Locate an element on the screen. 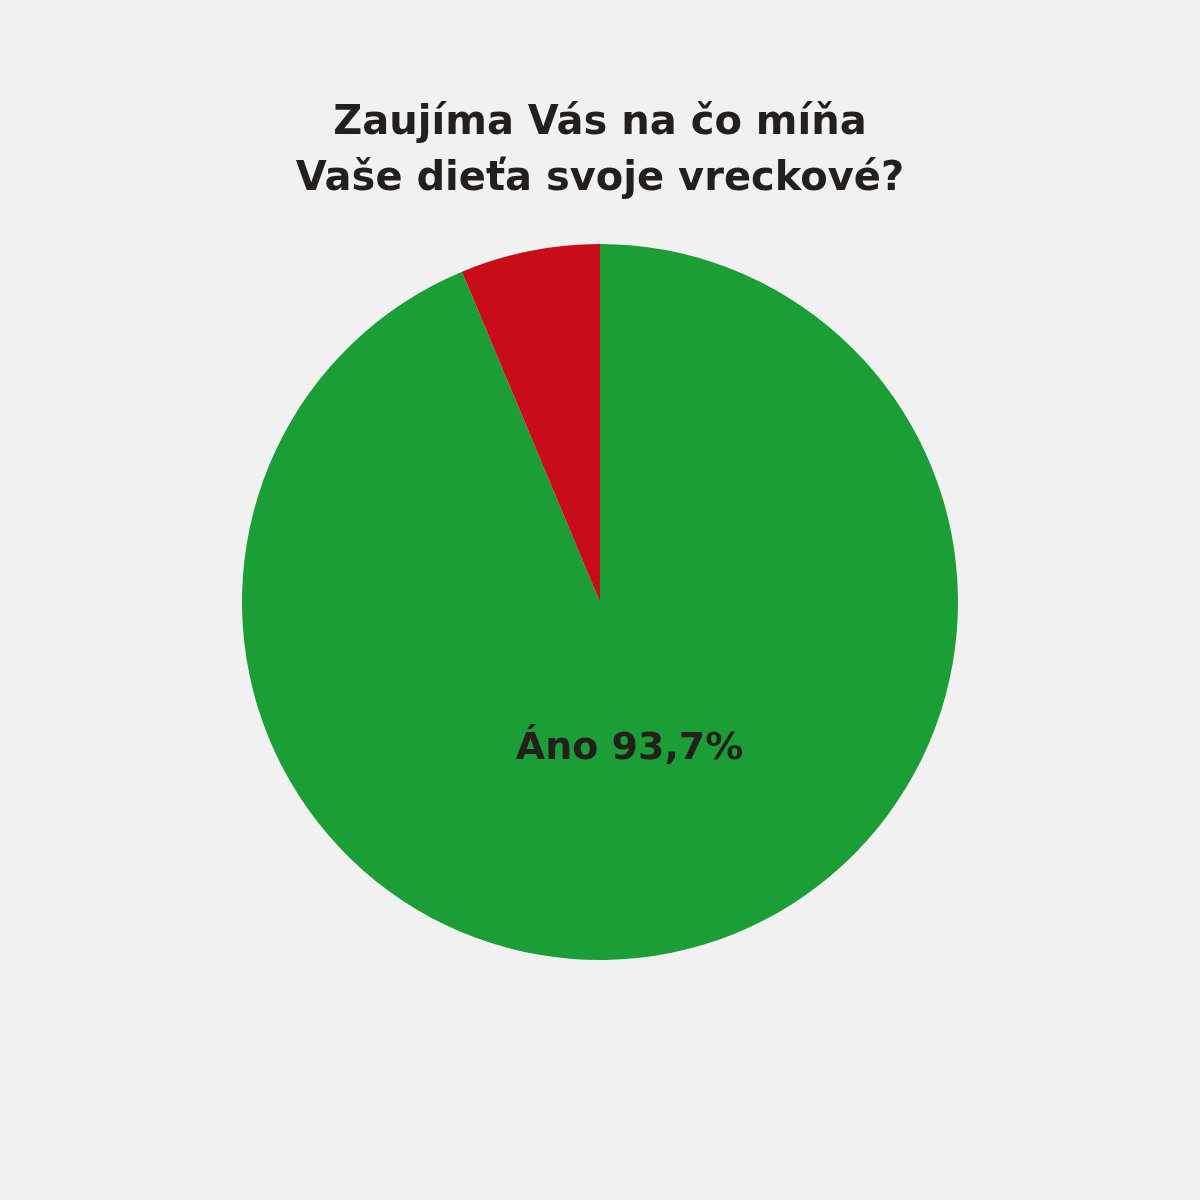 This screenshot has width=1200, height=1200. slice-label: Áno 93,7% is located at coordinates (629, 746).